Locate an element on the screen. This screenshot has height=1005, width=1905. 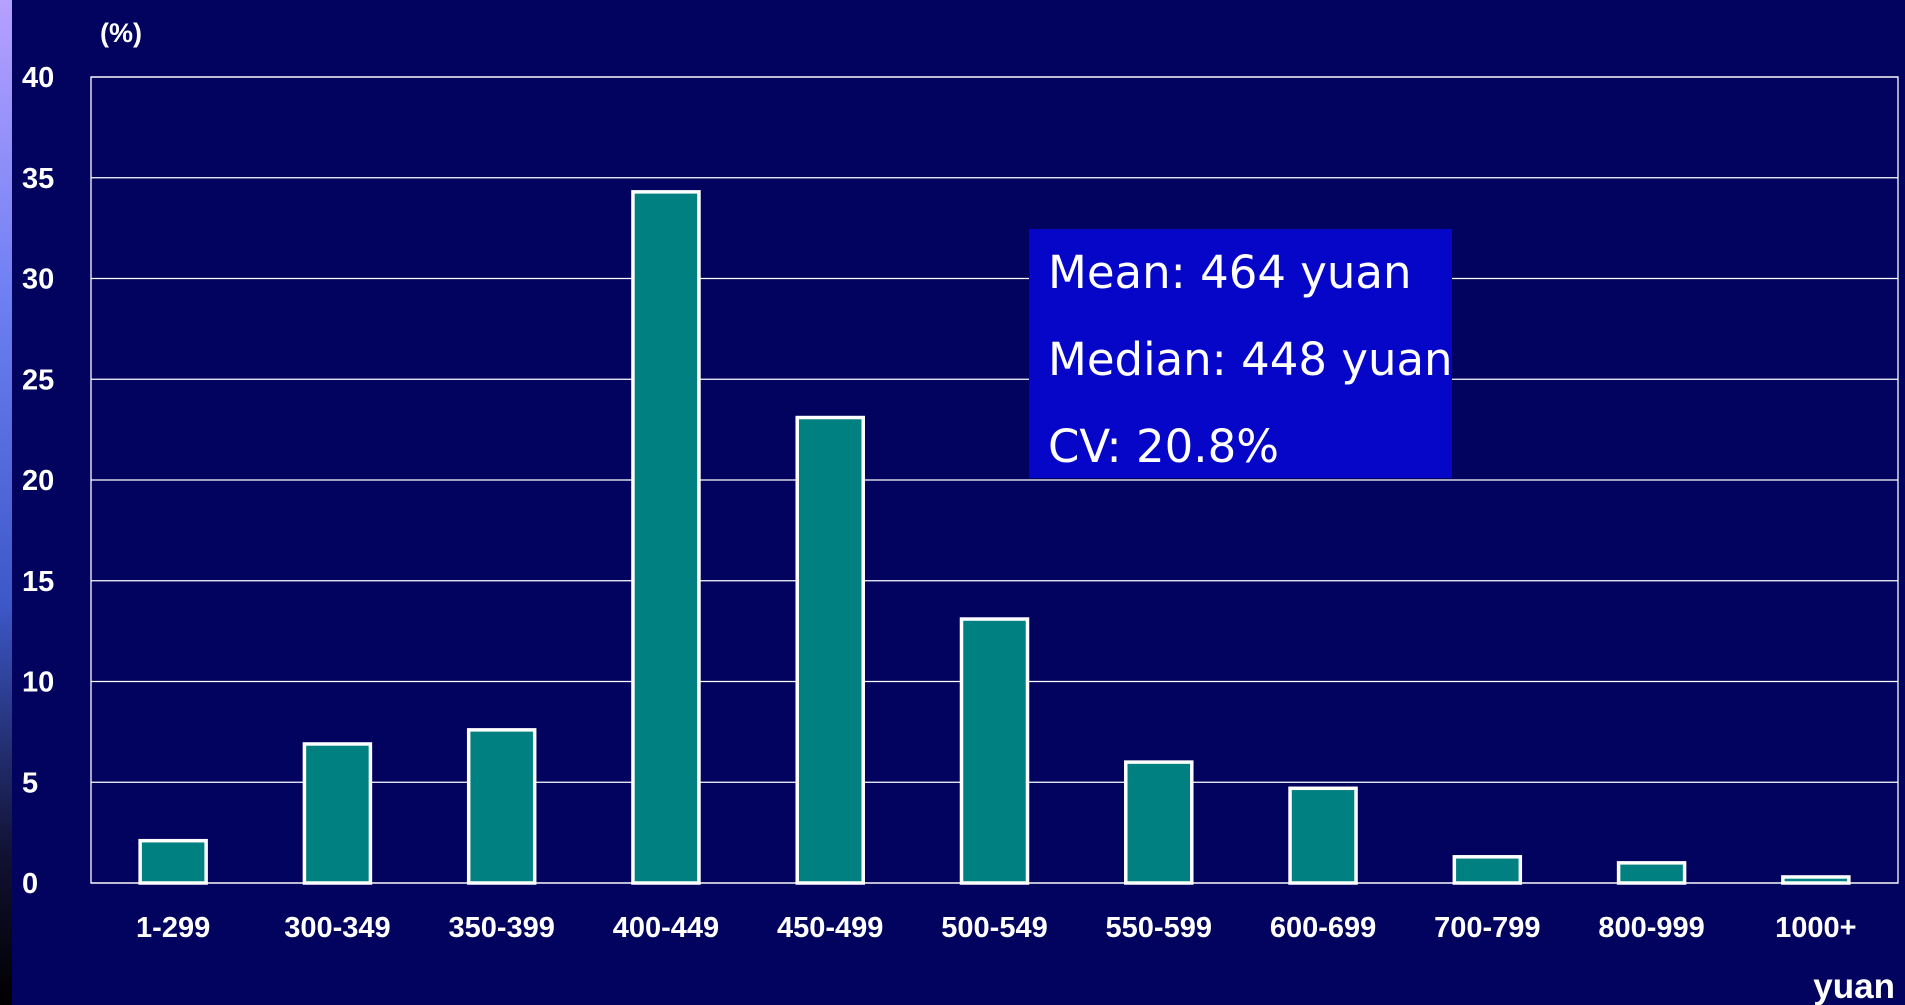
y-tick-label-15: 15 is located at coordinates (38, 582).